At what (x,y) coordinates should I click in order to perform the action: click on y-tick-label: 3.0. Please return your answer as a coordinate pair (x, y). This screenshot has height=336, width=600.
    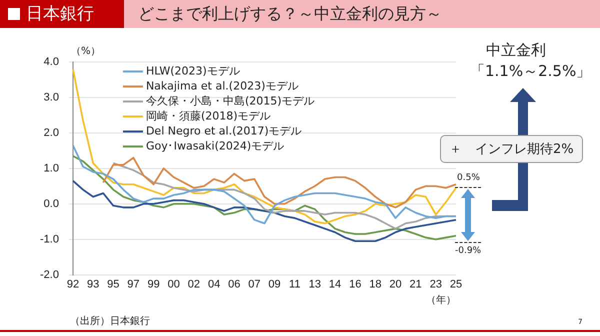
    Looking at the image, I should click on (51, 98).